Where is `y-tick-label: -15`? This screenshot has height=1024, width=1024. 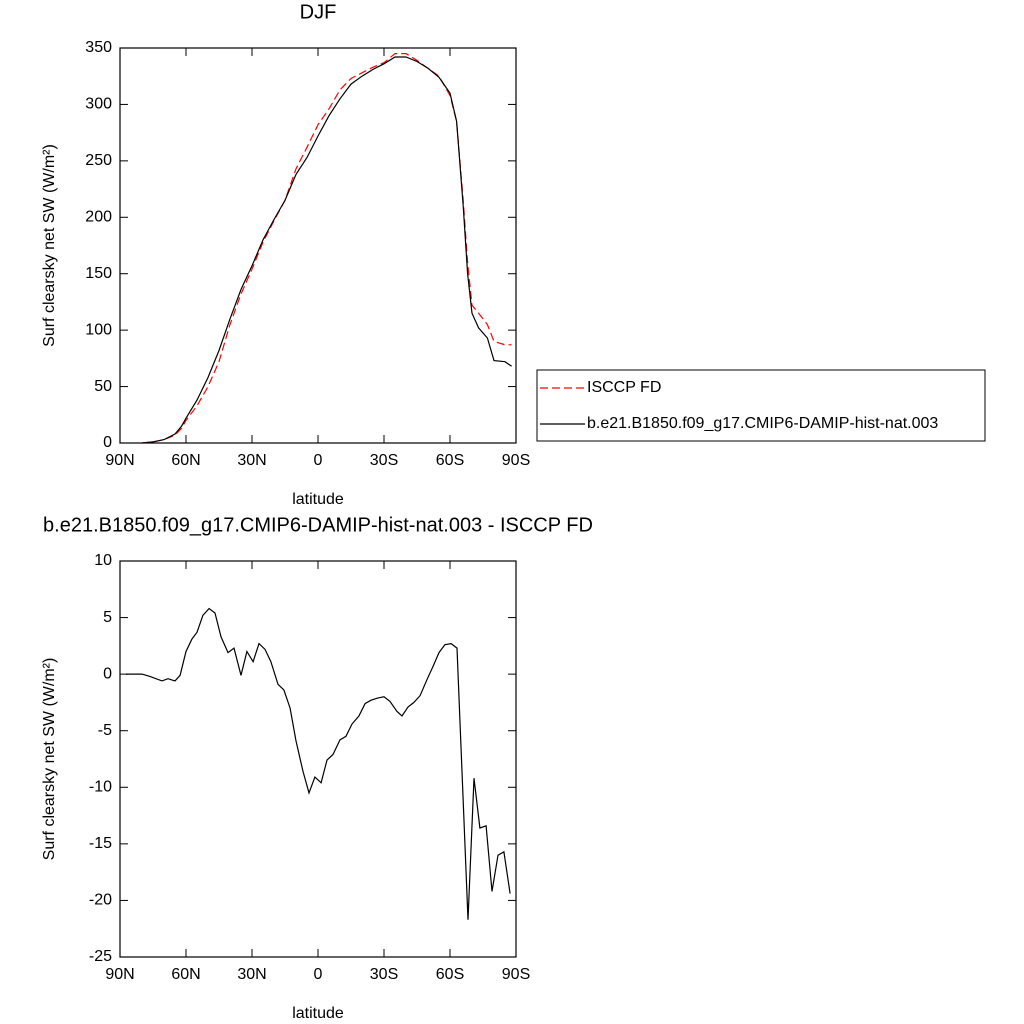
y-tick-label: -15 is located at coordinates (100, 843).